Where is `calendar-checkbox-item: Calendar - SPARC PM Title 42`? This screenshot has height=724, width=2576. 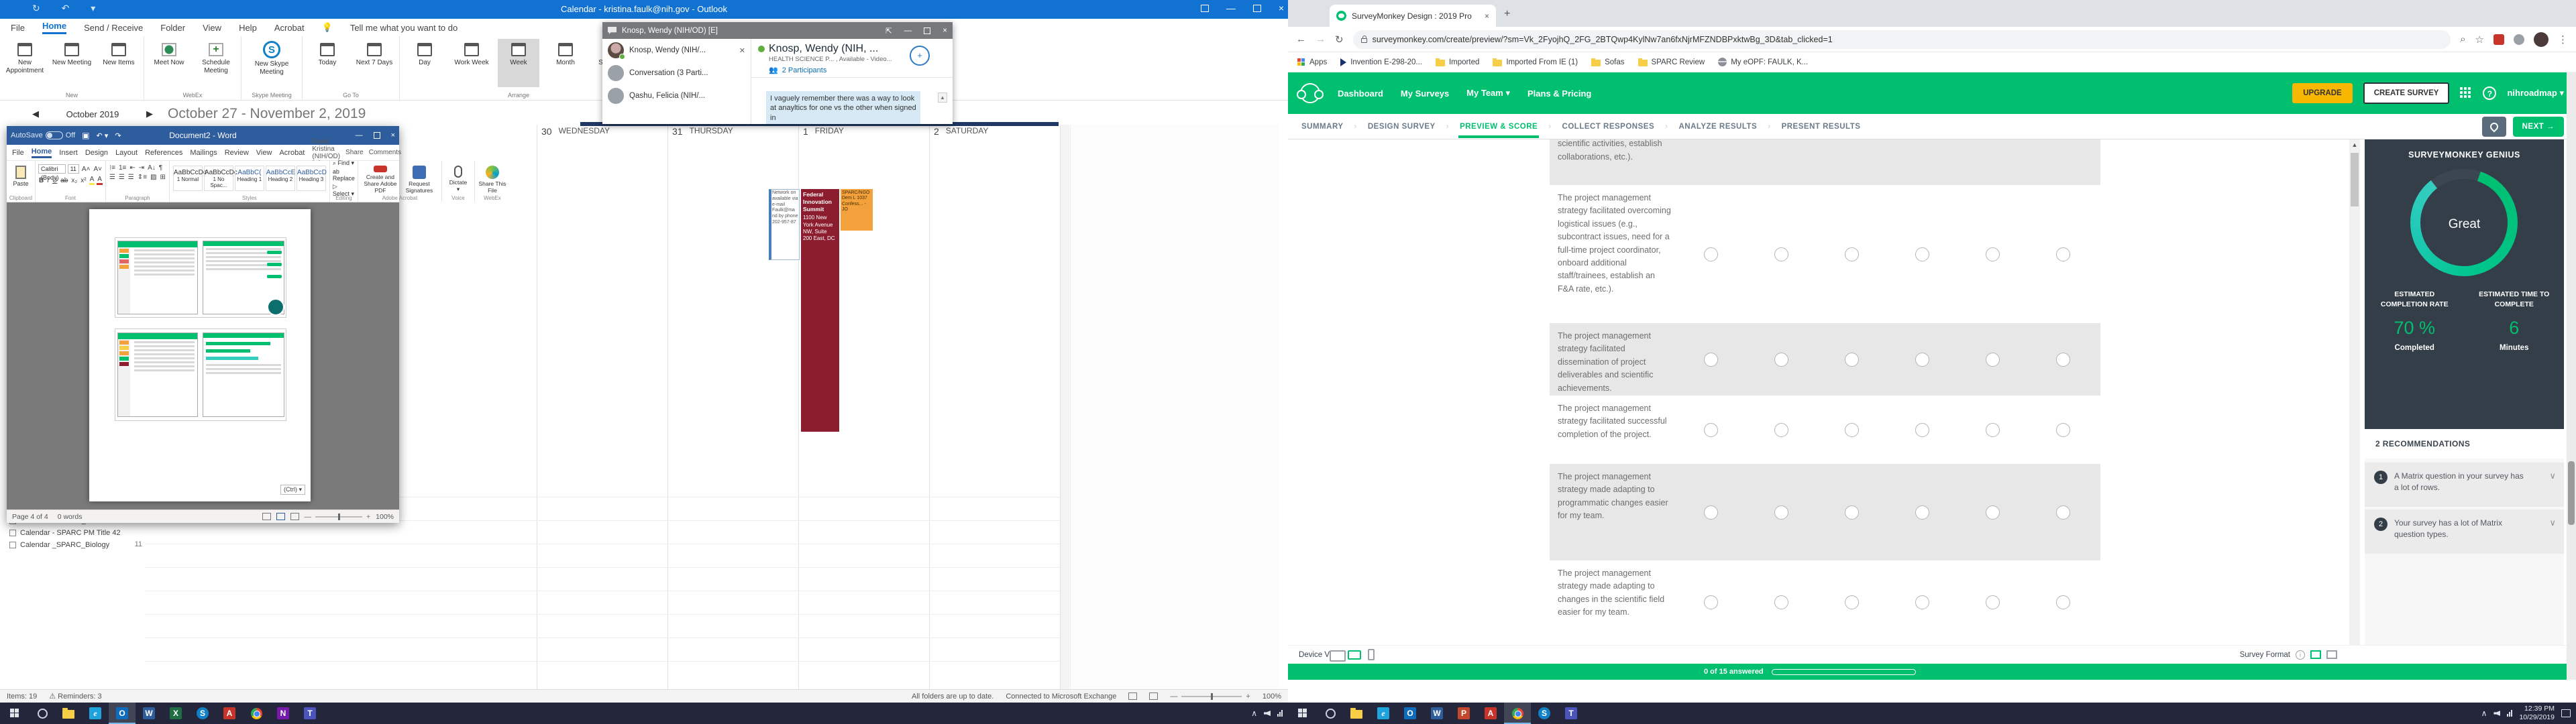
calendar-checkbox-item: Calendar - SPARC PM Title 42 is located at coordinates (69, 533).